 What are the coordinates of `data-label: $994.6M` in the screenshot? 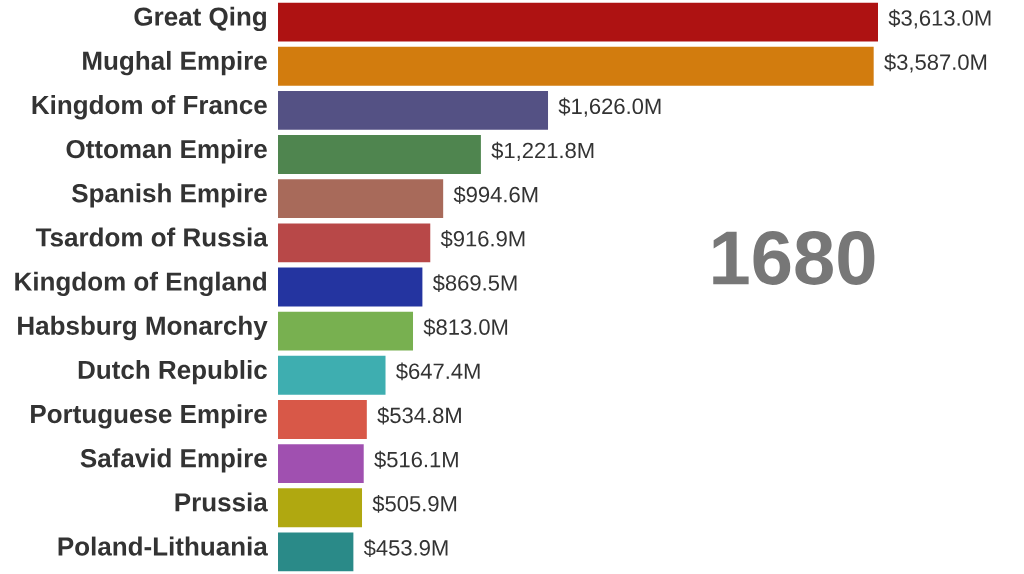 It's located at (495, 194).